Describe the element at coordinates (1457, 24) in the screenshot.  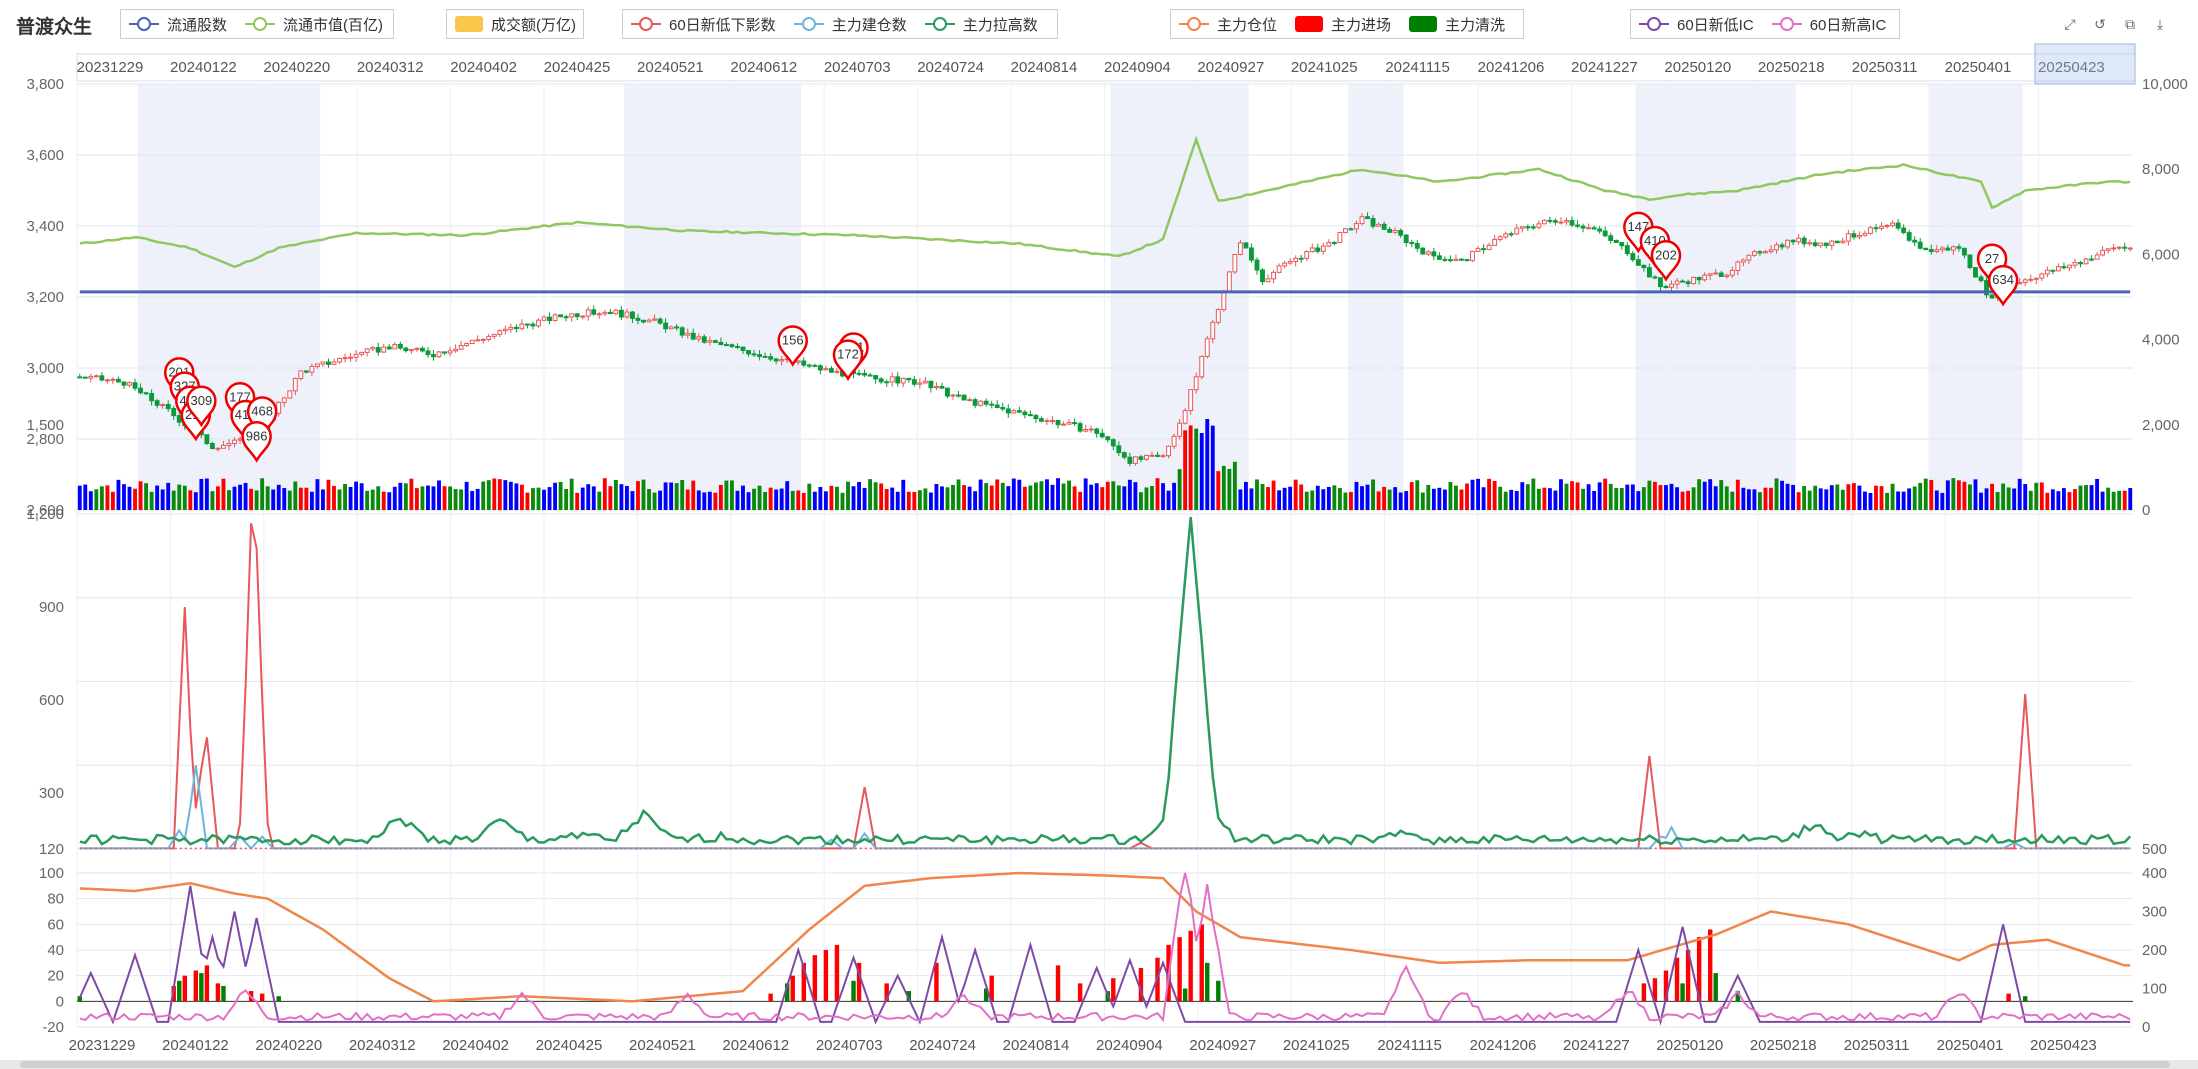
I see `legend-item-main-wash: 主力清洗` at that location.